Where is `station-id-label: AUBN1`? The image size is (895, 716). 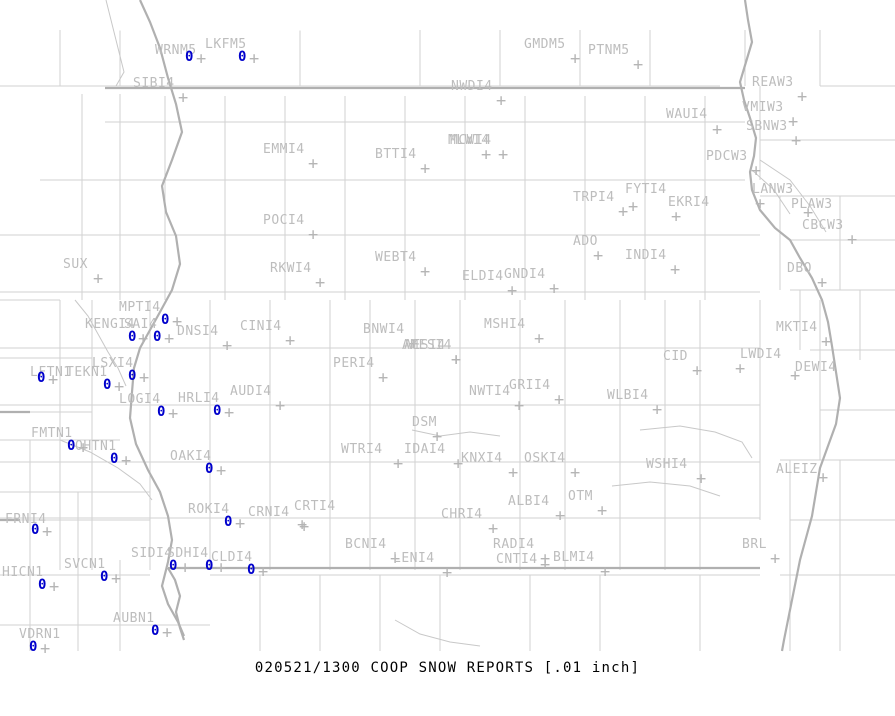
station-id-label: AUBN1 is located at coordinates (134, 618).